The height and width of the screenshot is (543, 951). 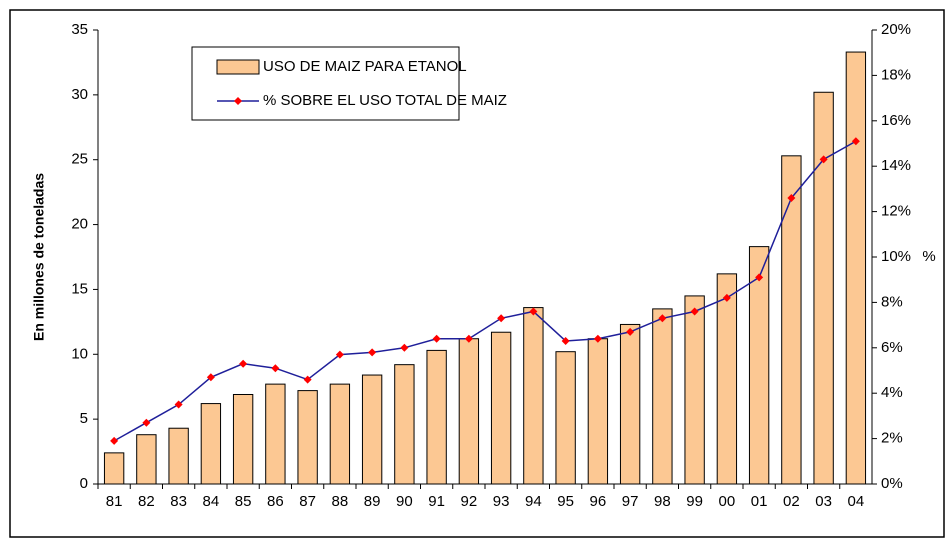 I want to click on y-tick-label: 0, so click(x=84, y=483).